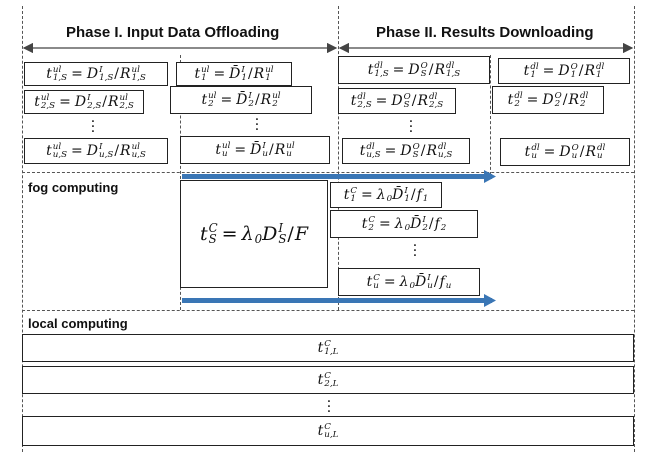  I want to click on lambda-symbol: λ 0, so click(384, 195).